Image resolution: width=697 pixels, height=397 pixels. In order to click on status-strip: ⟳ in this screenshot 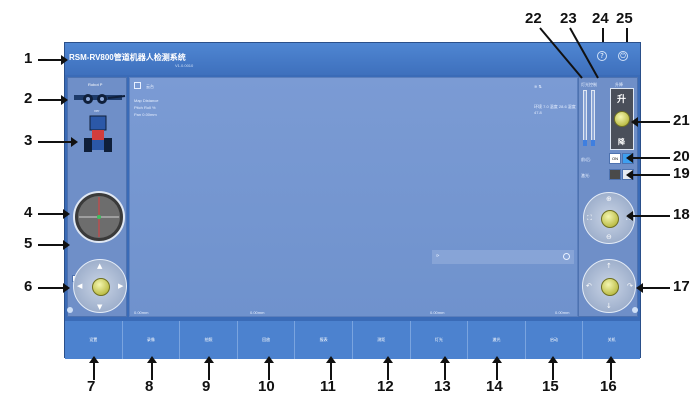, I will do `click(503, 257)`.